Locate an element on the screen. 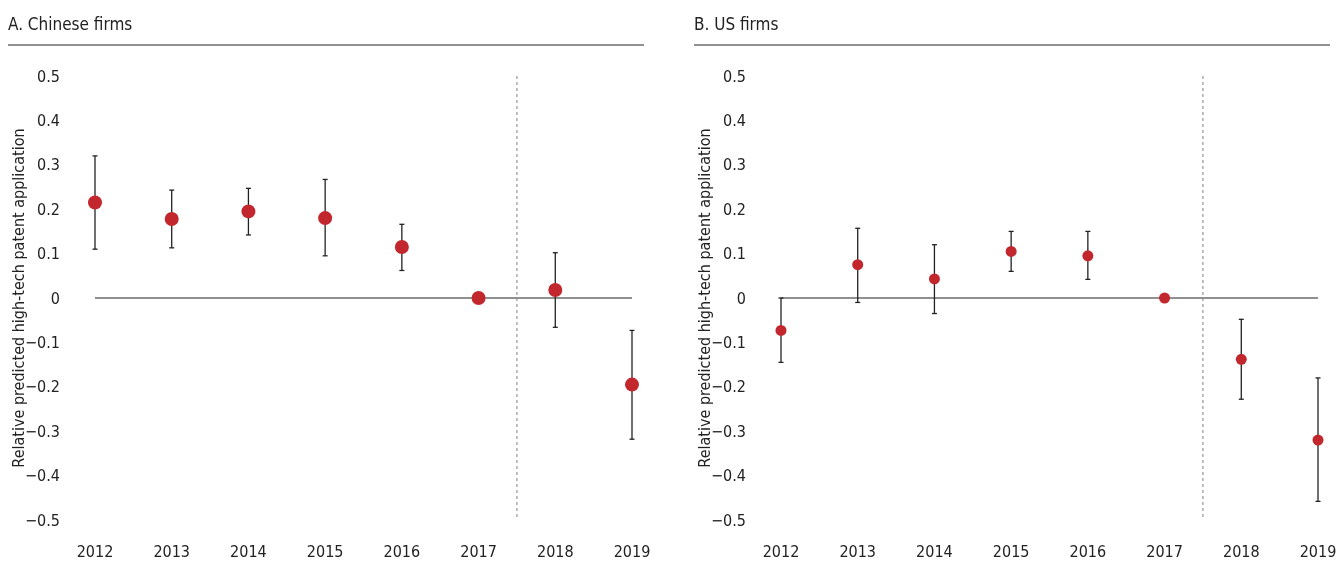 This screenshot has height=565, width=1342. chart-title: B. US firms is located at coordinates (736, 24).